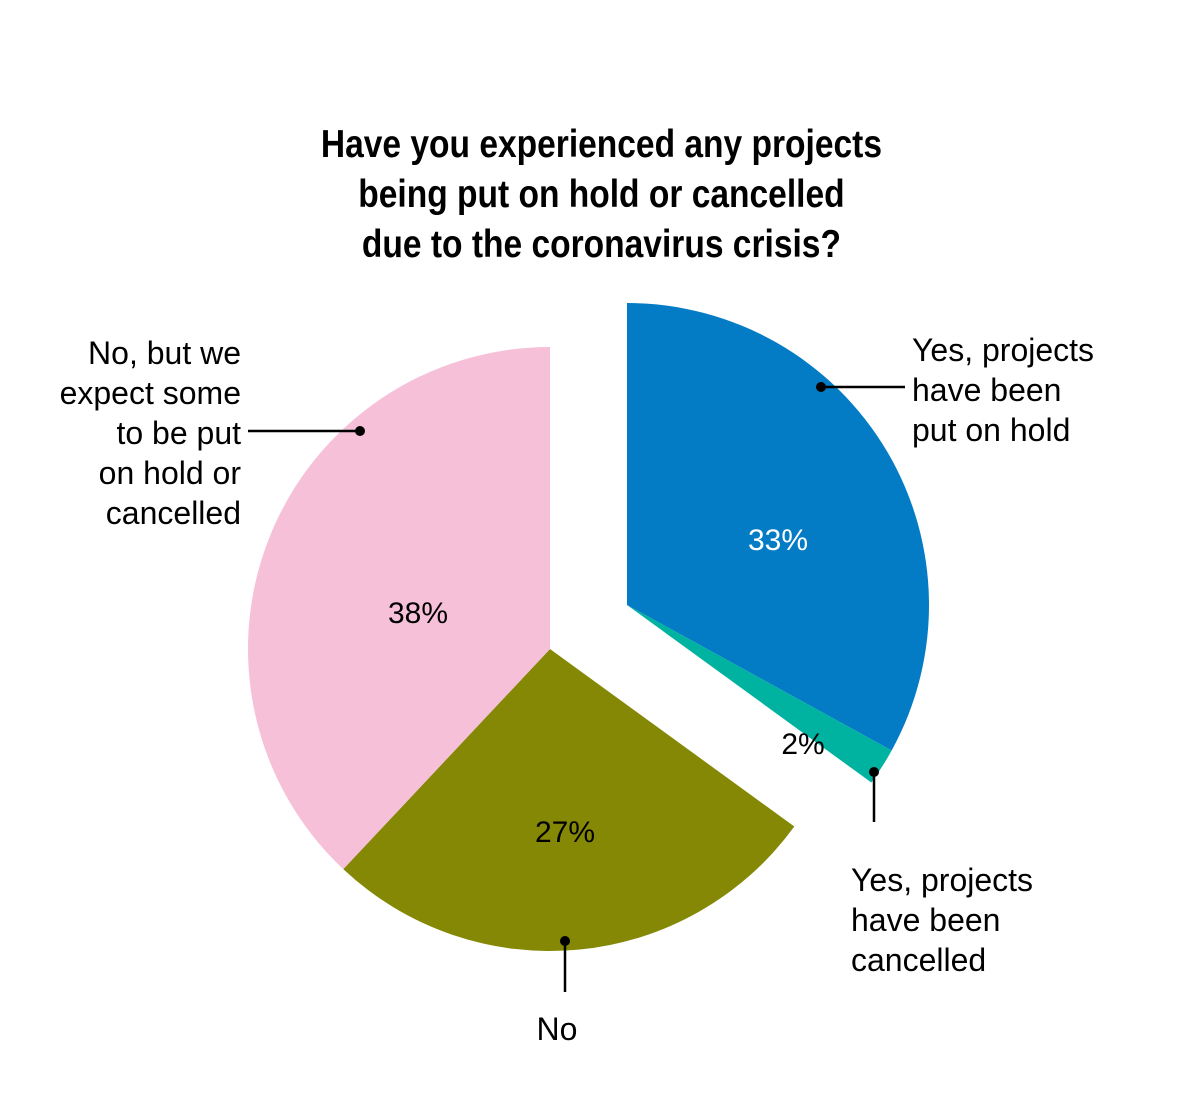 This screenshot has width=1203, height=1100. I want to click on callout-expect-line: expect some, so click(150, 393).